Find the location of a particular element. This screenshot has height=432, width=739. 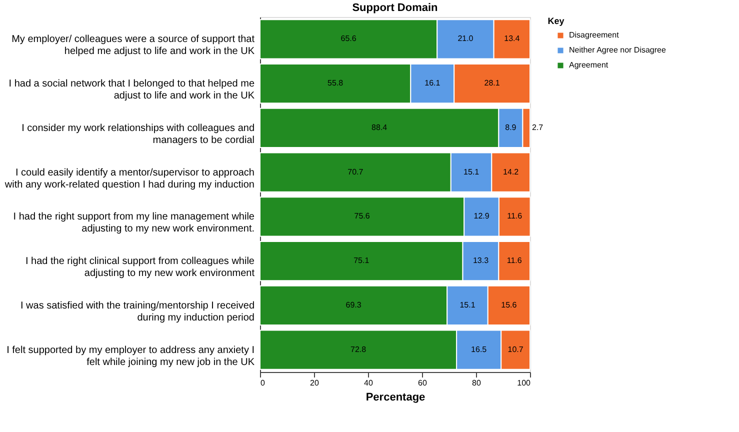

data-label: 70.7 is located at coordinates (356, 171).